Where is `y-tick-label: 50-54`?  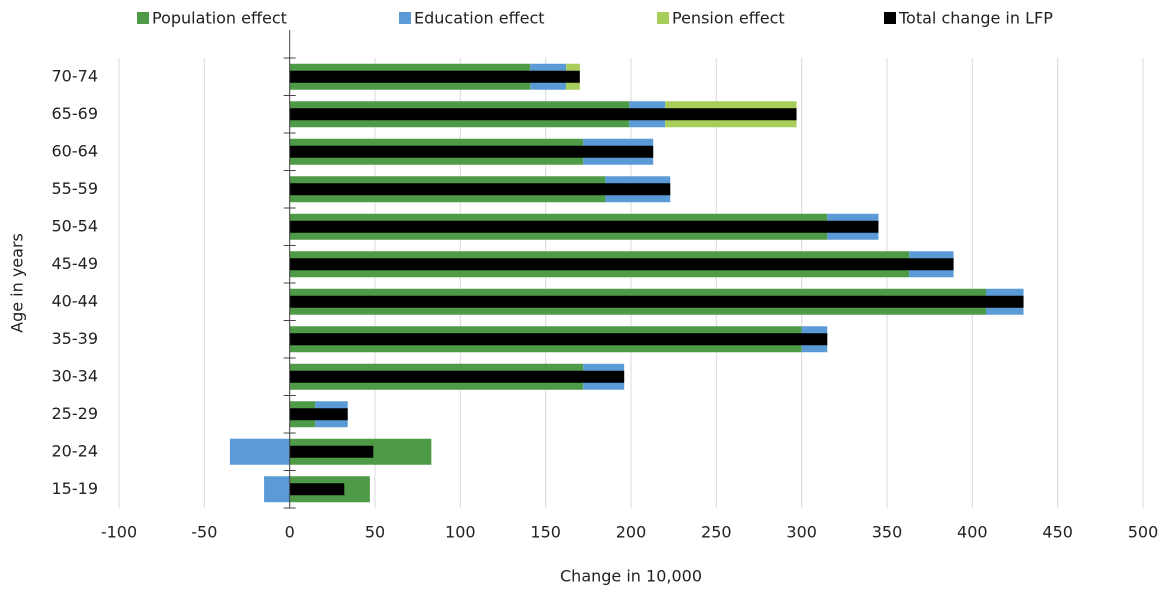 y-tick-label: 50-54 is located at coordinates (75, 225).